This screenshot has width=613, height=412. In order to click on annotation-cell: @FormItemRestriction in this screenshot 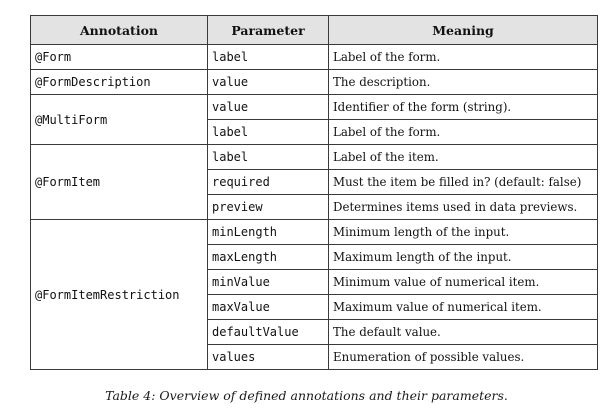, I will do `click(119, 294)`.